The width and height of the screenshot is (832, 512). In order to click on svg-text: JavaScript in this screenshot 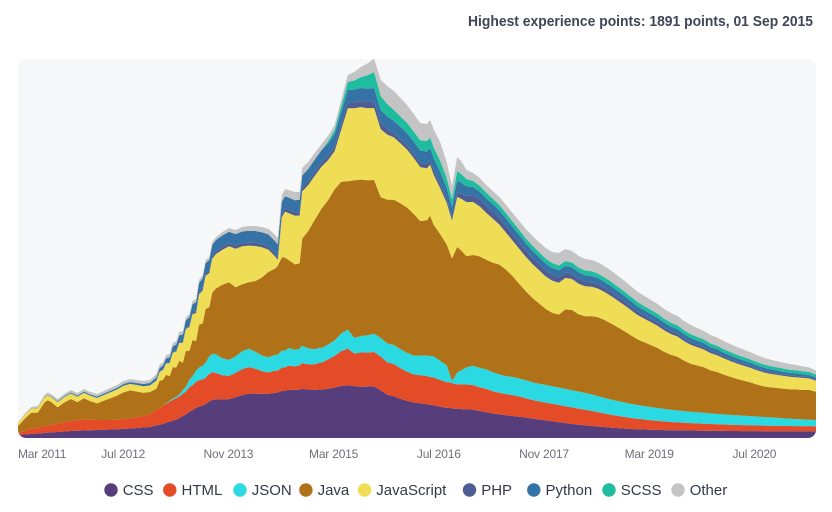, I will do `click(411, 490)`.